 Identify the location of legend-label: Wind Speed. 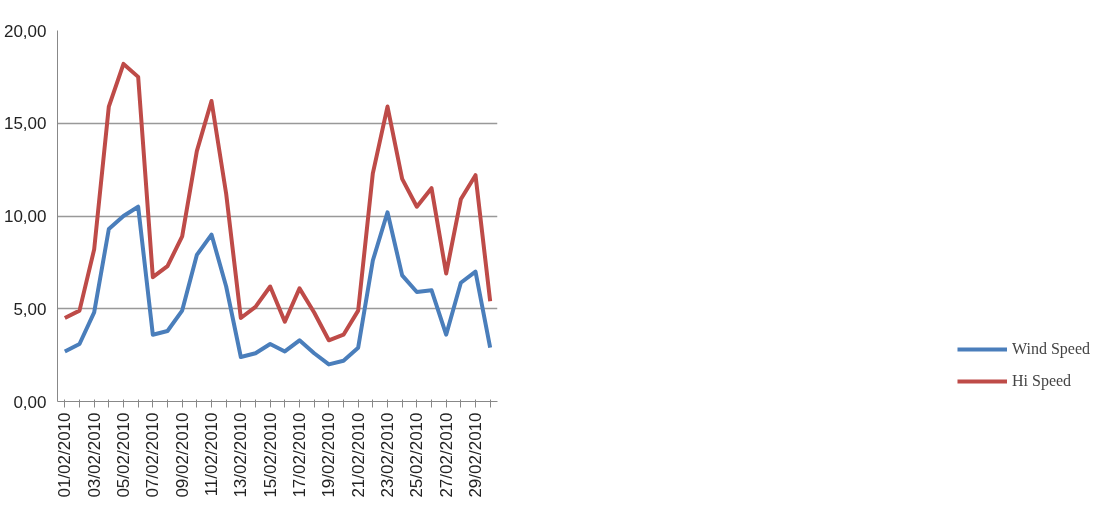
(1050, 349).